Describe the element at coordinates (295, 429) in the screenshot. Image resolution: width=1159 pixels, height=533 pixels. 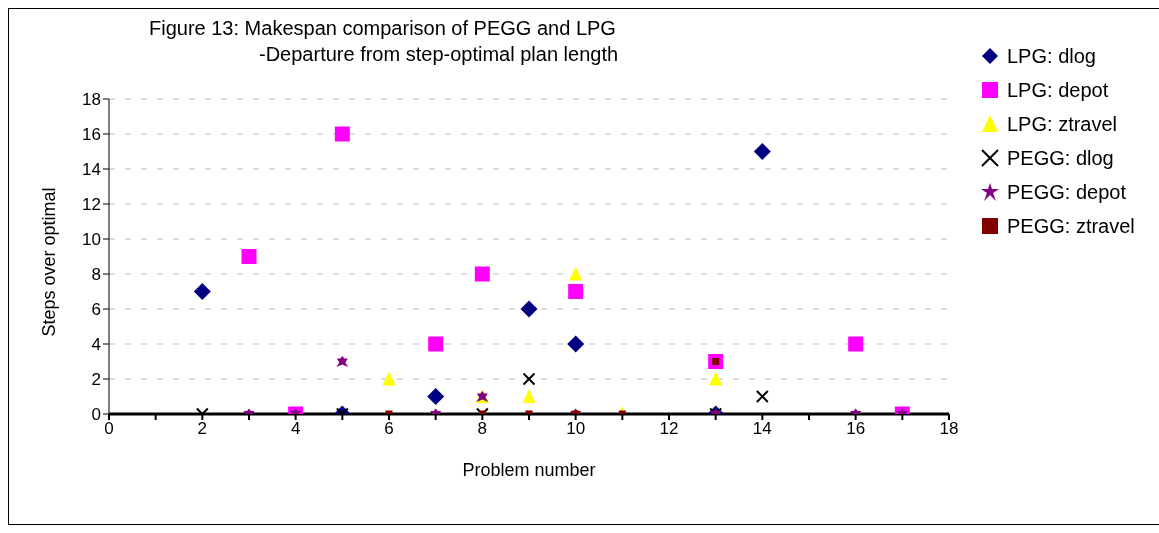
I see `x-tick-label: 4` at that location.